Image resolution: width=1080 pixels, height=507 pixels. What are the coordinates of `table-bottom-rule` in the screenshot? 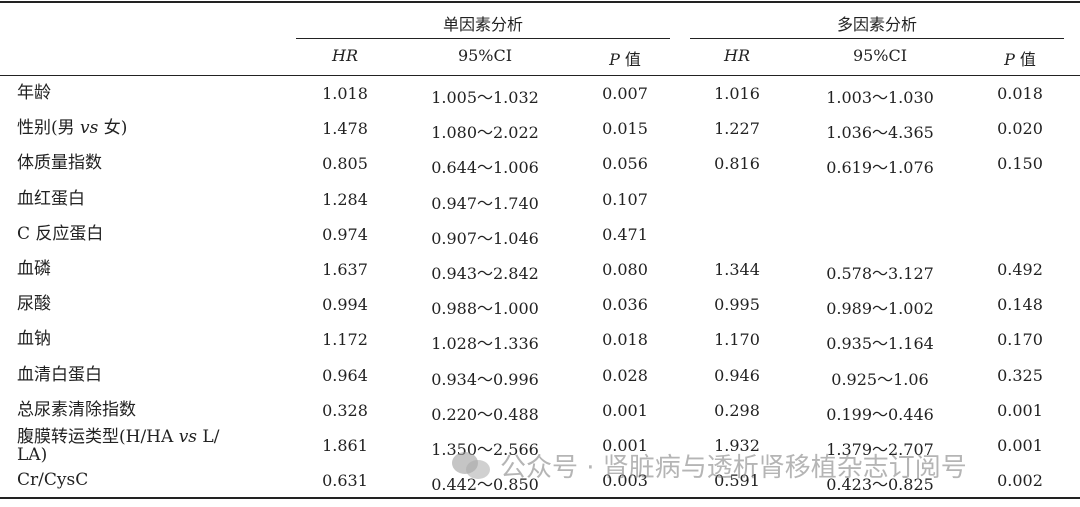 It's located at (540, 498).